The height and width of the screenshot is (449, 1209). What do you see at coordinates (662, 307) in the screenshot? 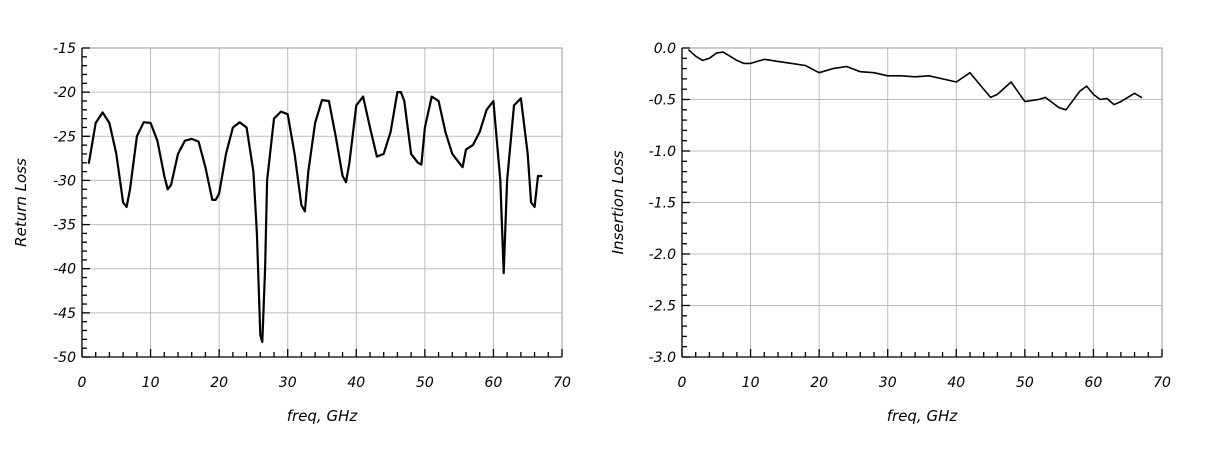
I see `y-tick-label: -2.5` at bounding box center [662, 307].